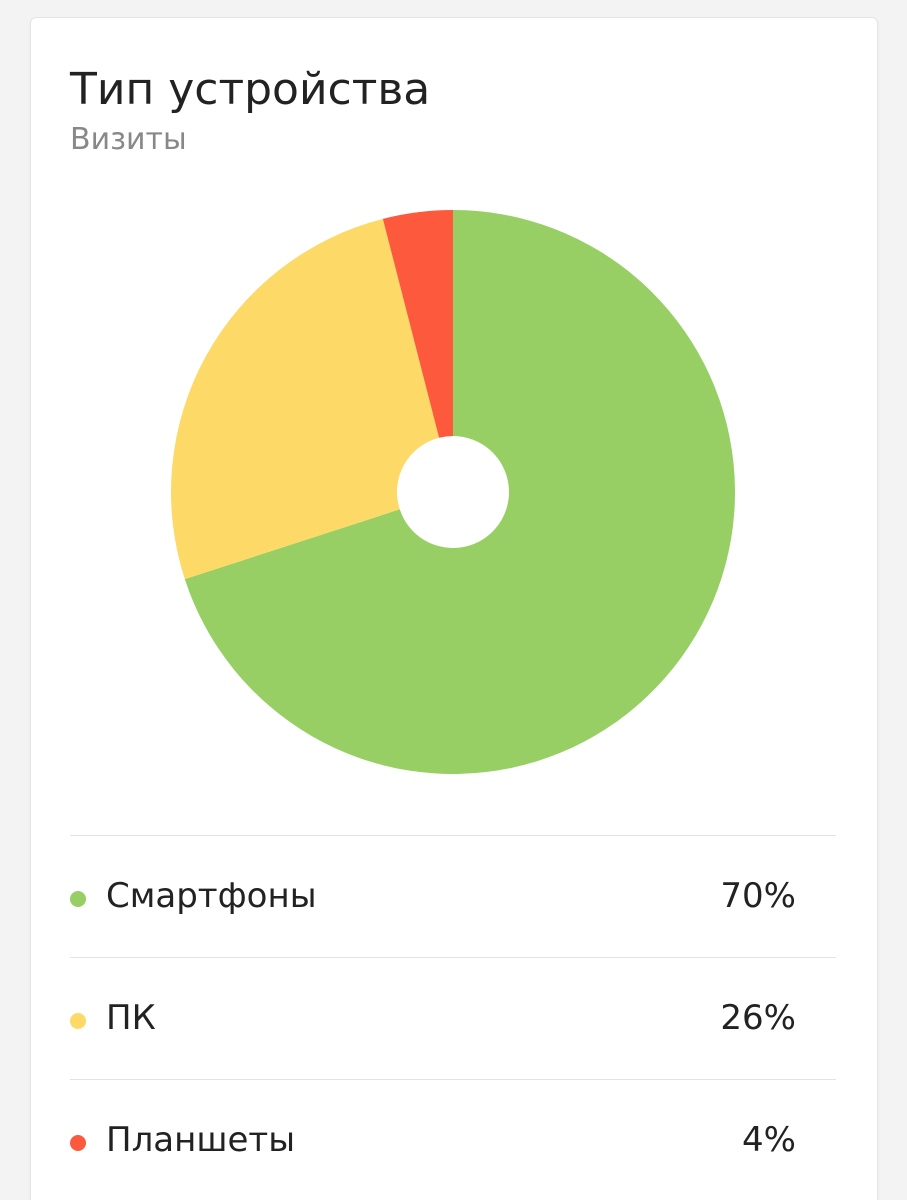 This screenshot has width=907, height=1200. I want to click on legend-dot-pc, so click(78, 1021).